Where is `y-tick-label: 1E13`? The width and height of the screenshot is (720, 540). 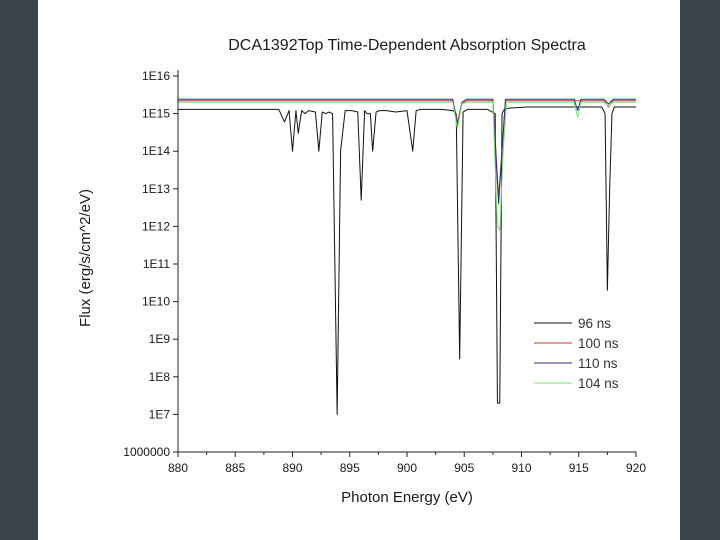 y-tick-label: 1E13 is located at coordinates (156, 189).